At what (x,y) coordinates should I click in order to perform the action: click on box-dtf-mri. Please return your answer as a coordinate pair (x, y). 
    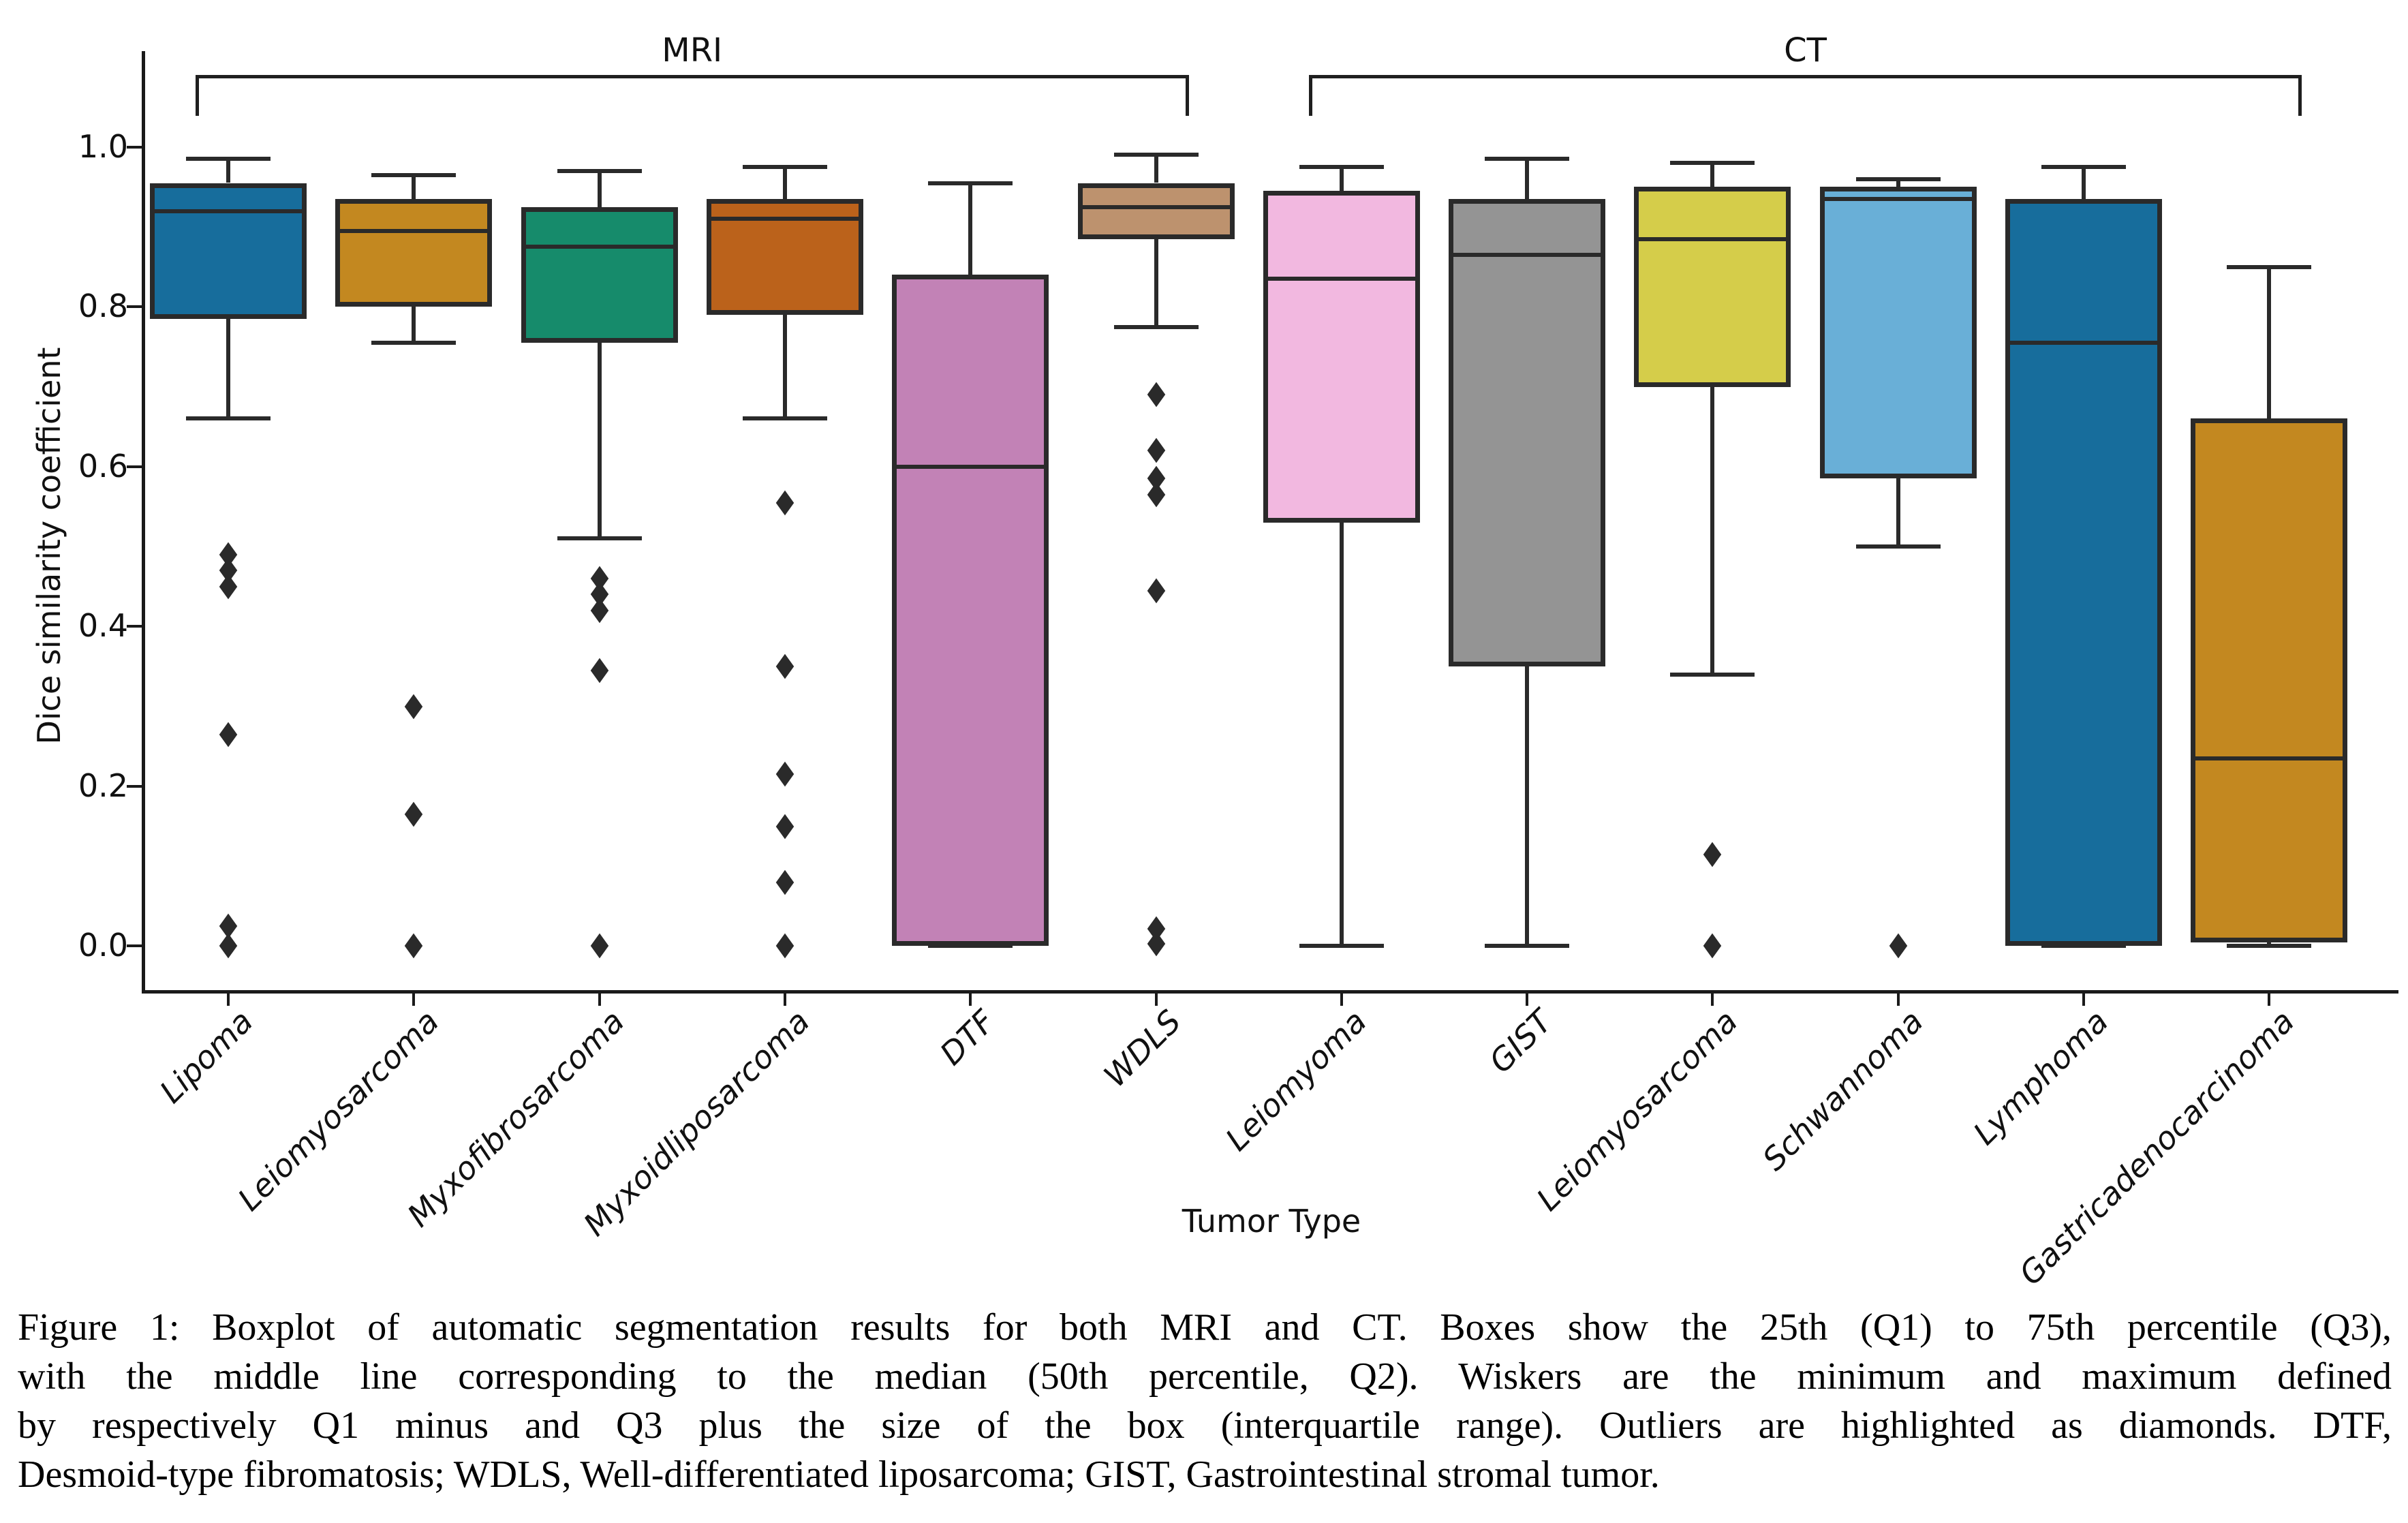
    Looking at the image, I should click on (971, 611).